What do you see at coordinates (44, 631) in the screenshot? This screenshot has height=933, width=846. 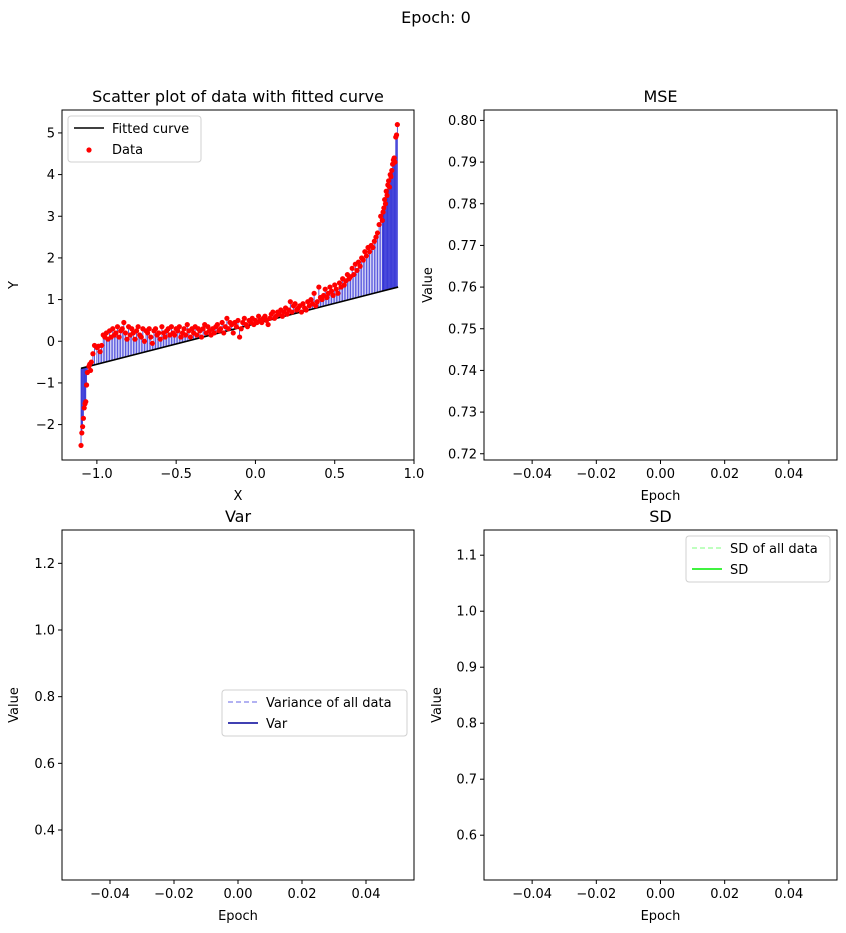 I see `var-y-tick-label: 1.0` at bounding box center [44, 631].